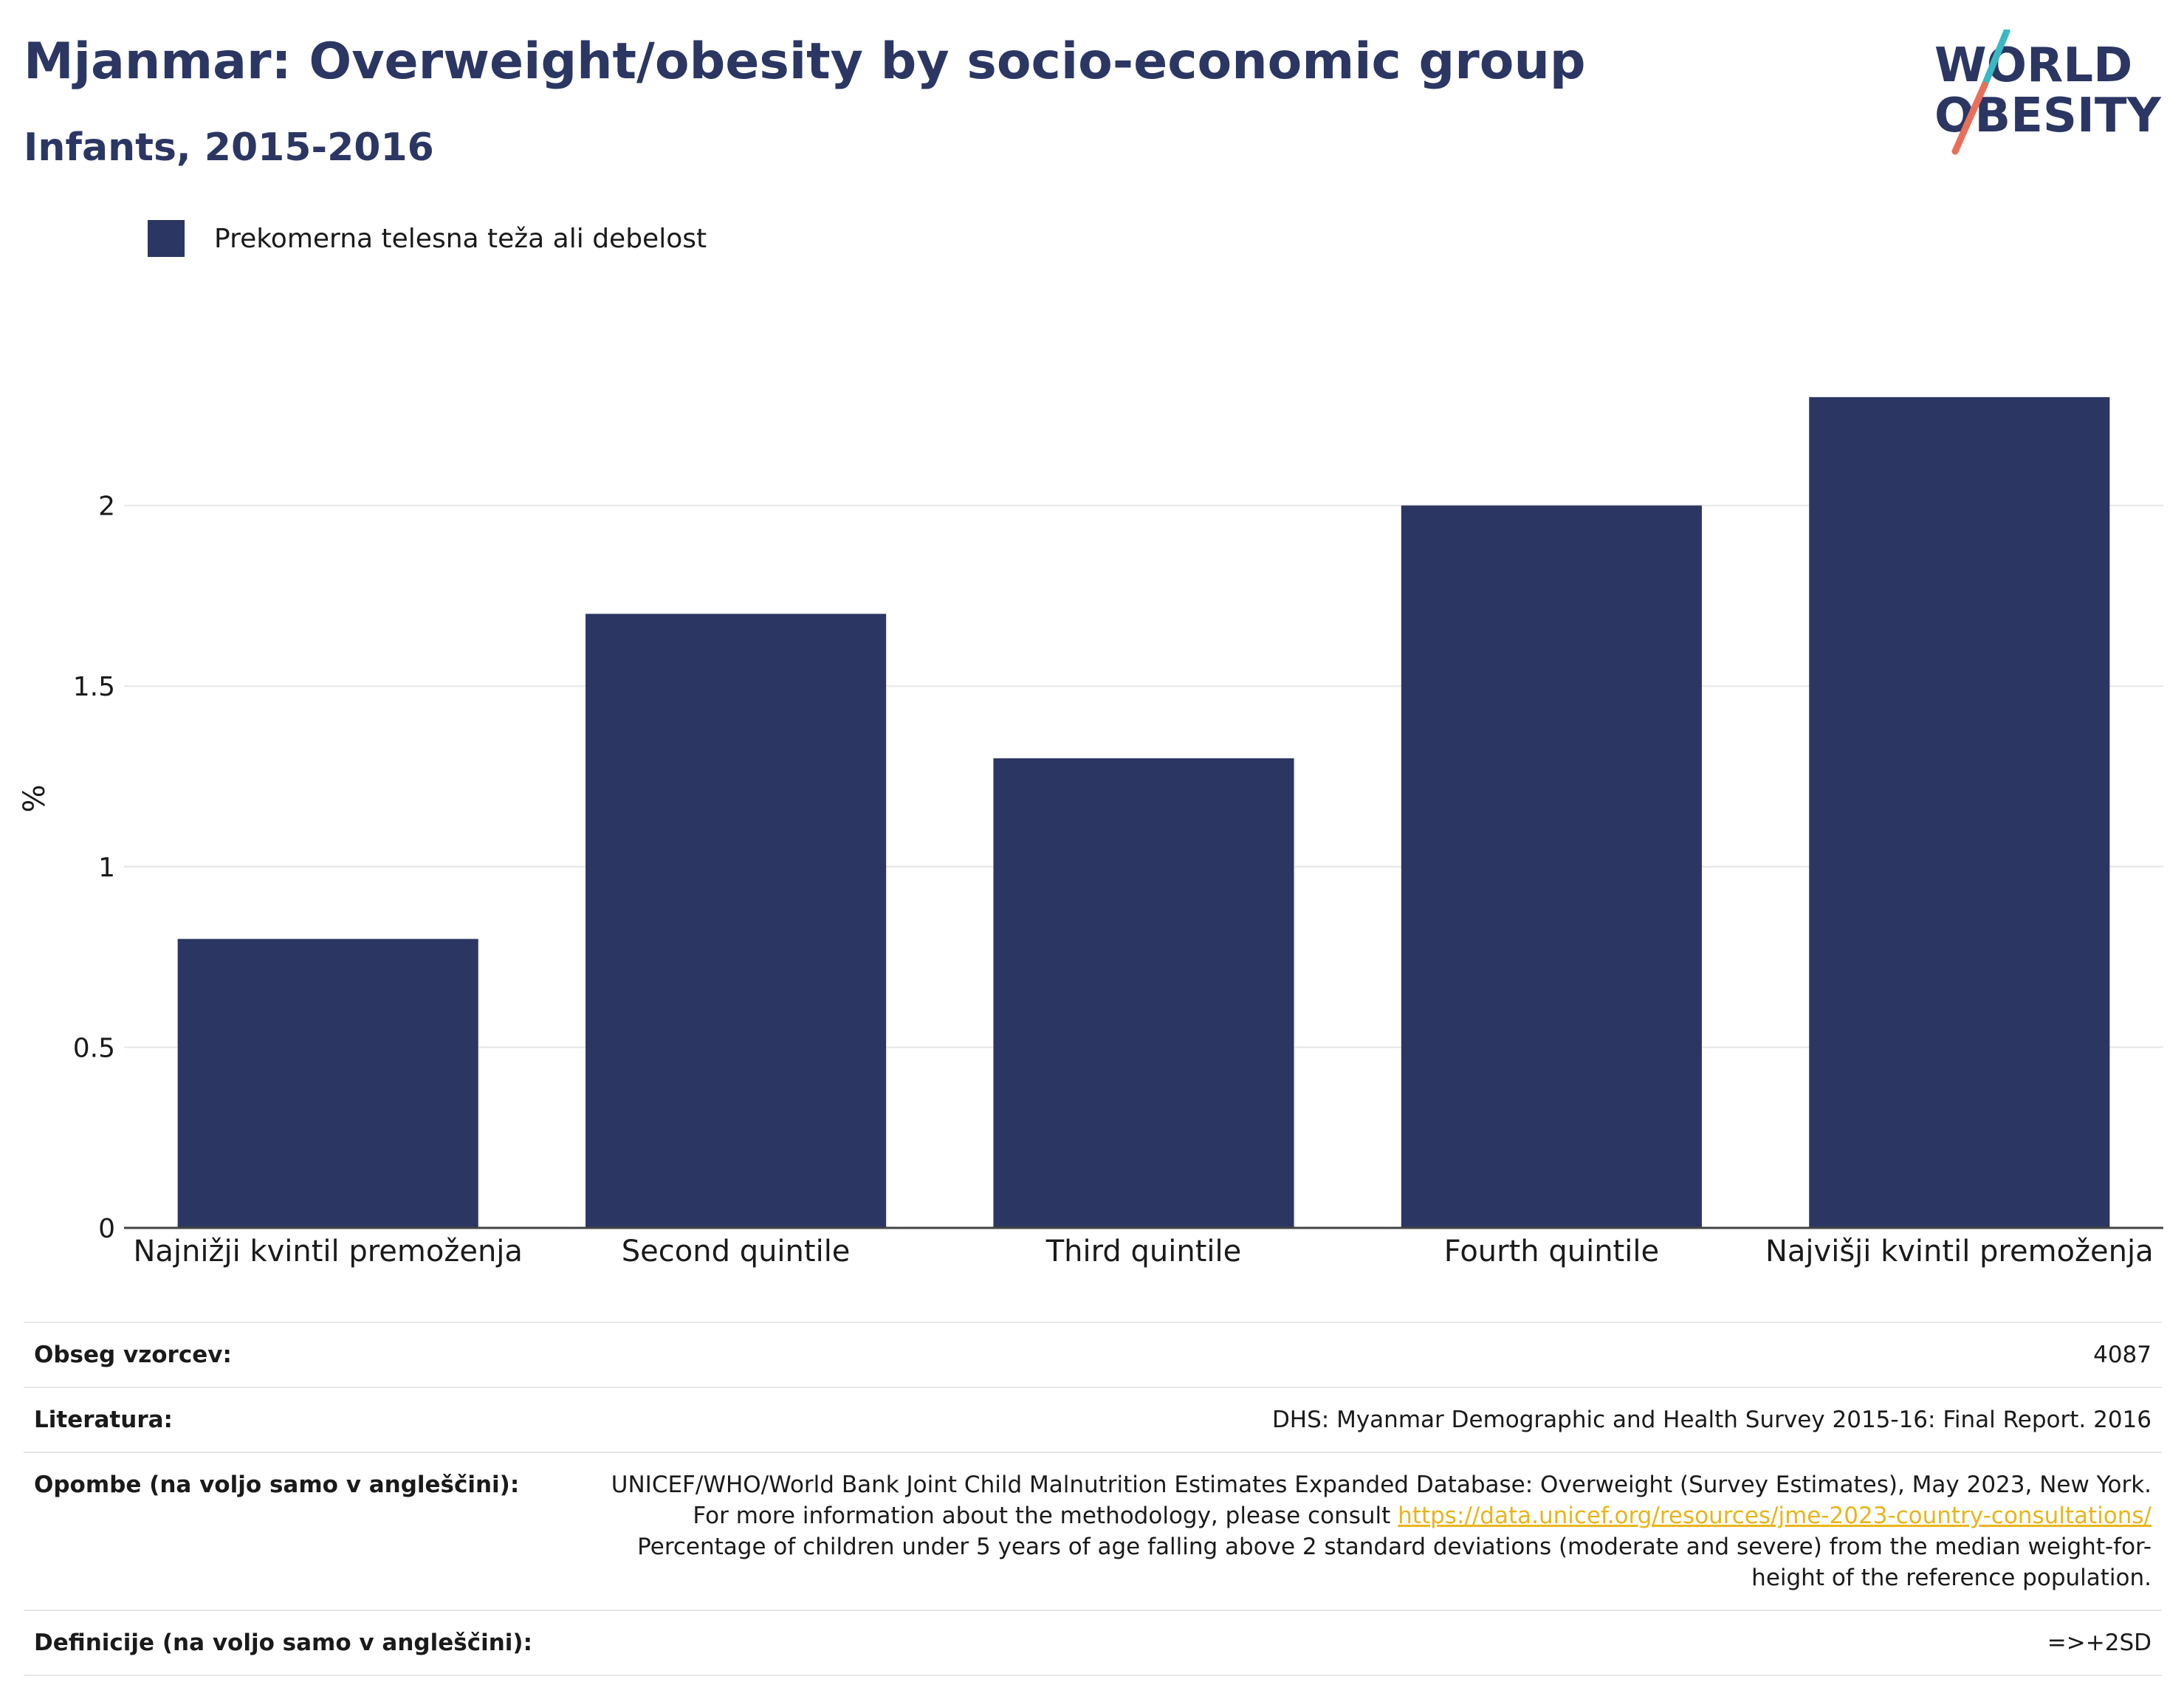 This screenshot has width=2184, height=1696. I want to click on legend-label: Prekomerna telesna teža ali debelost, so click(461, 238).